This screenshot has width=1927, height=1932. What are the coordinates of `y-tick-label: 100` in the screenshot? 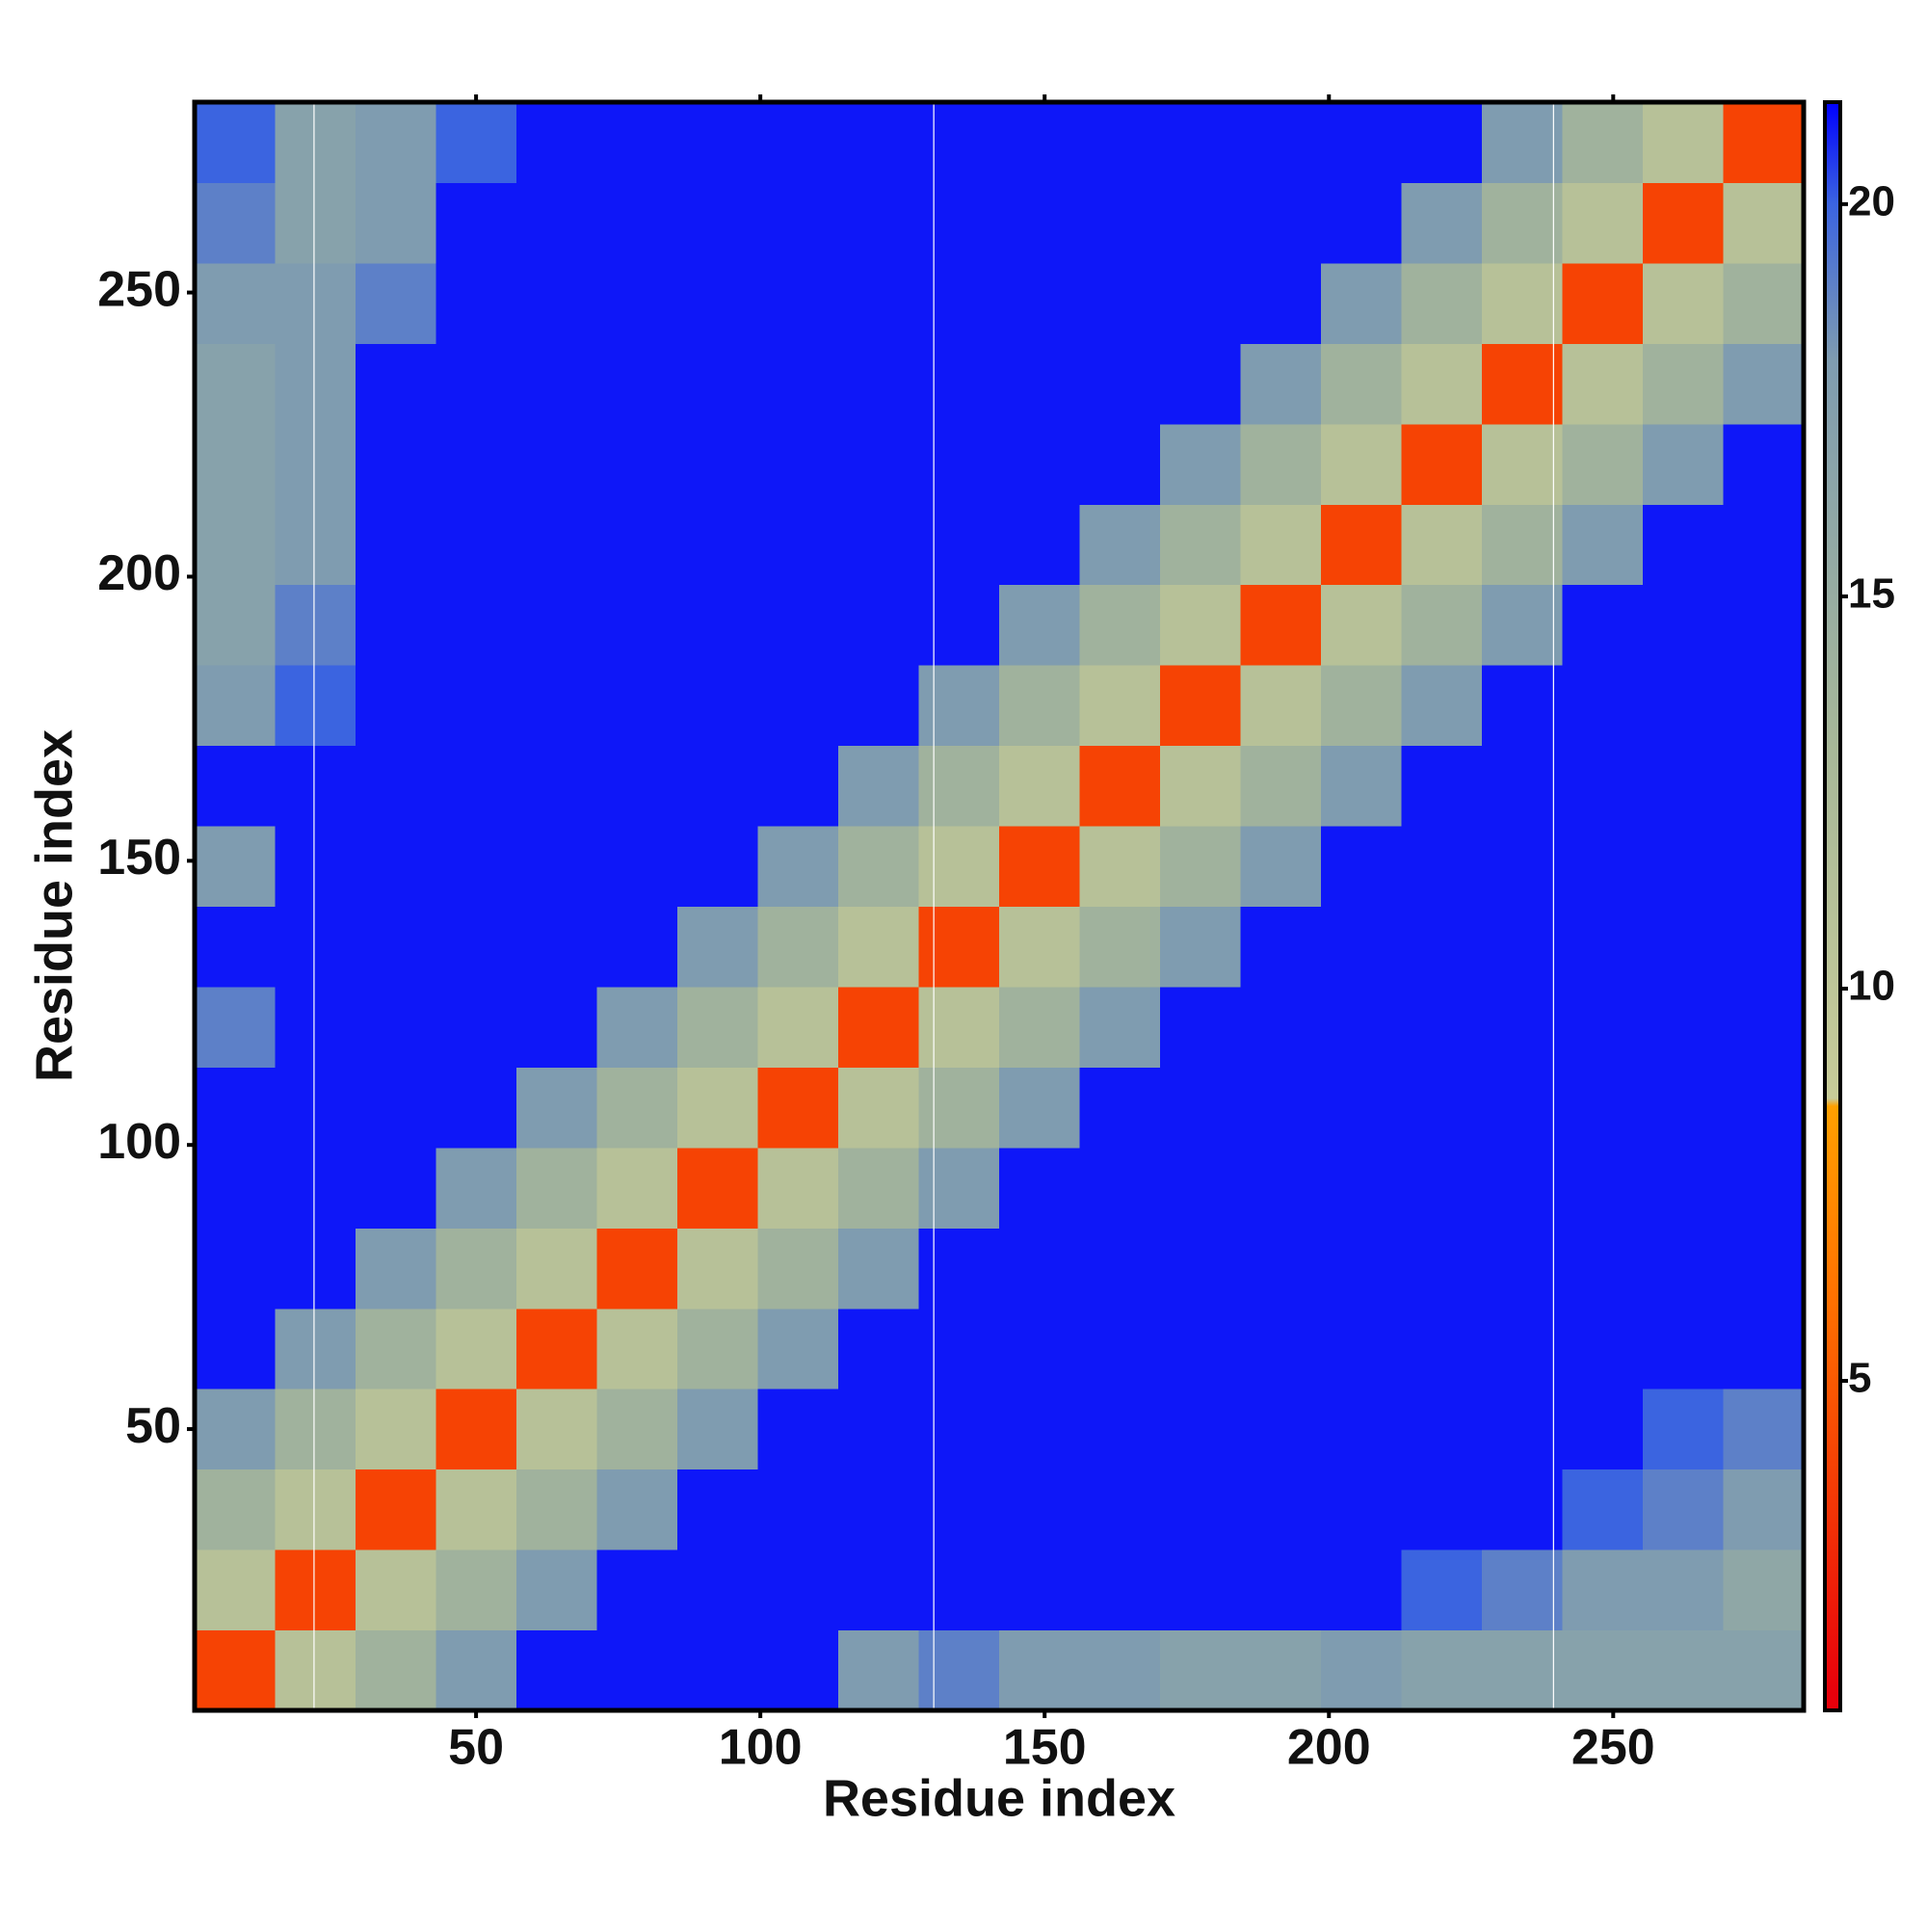 It's located at (139, 1142).